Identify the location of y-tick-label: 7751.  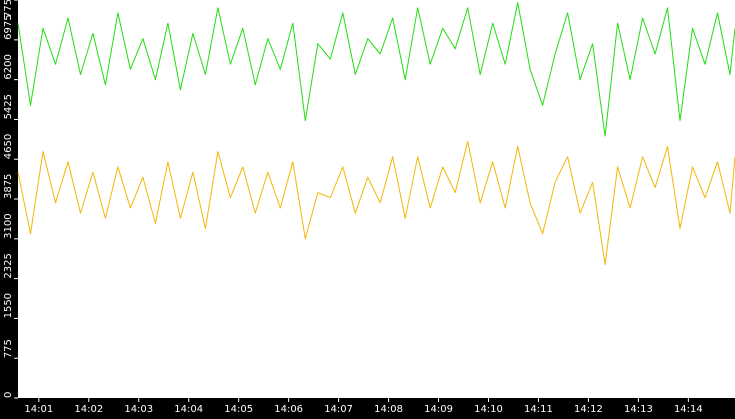
(8, 9).